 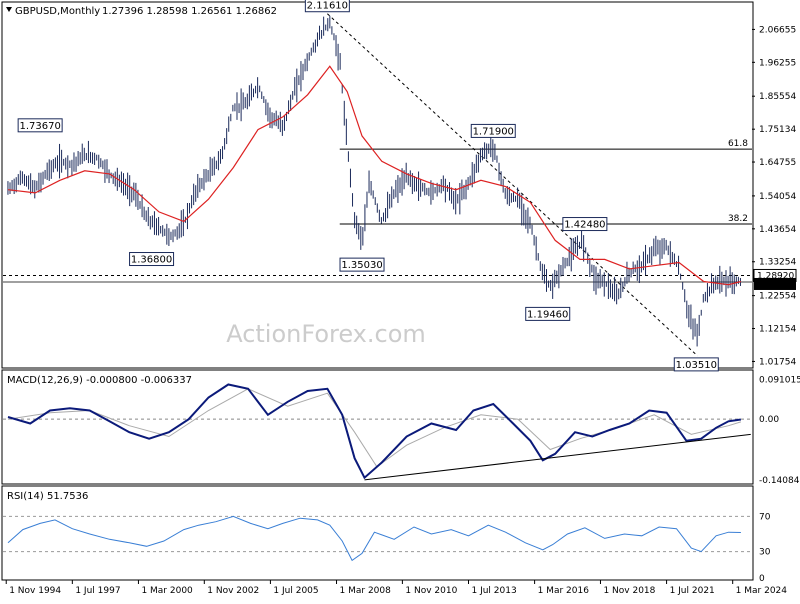 I want to click on dropdown-triangle-icon, so click(x=9, y=9).